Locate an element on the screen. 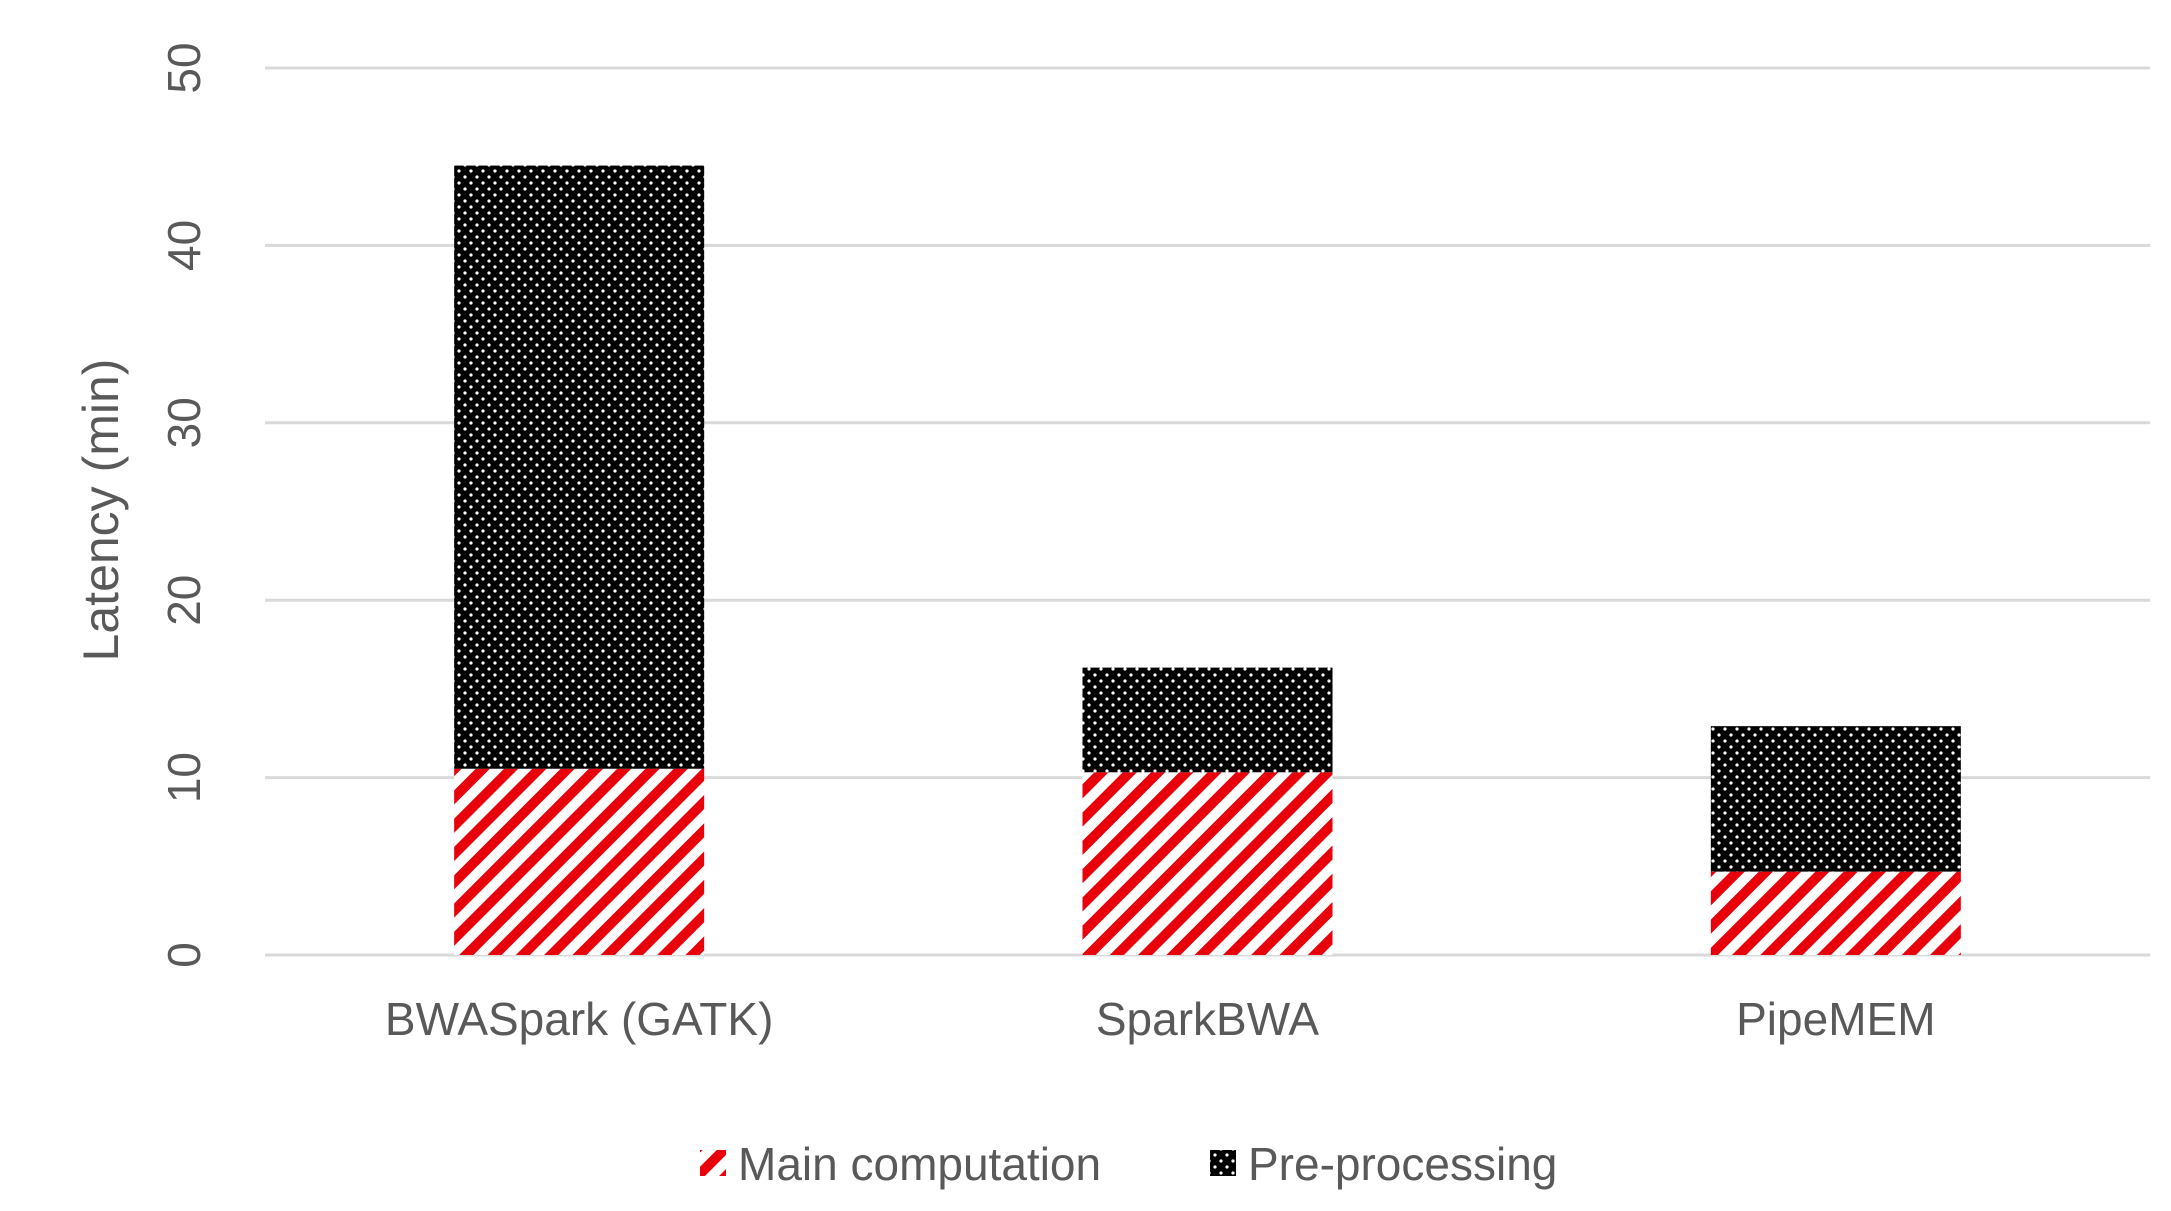  y-tick-label: 50 is located at coordinates (184, 67).